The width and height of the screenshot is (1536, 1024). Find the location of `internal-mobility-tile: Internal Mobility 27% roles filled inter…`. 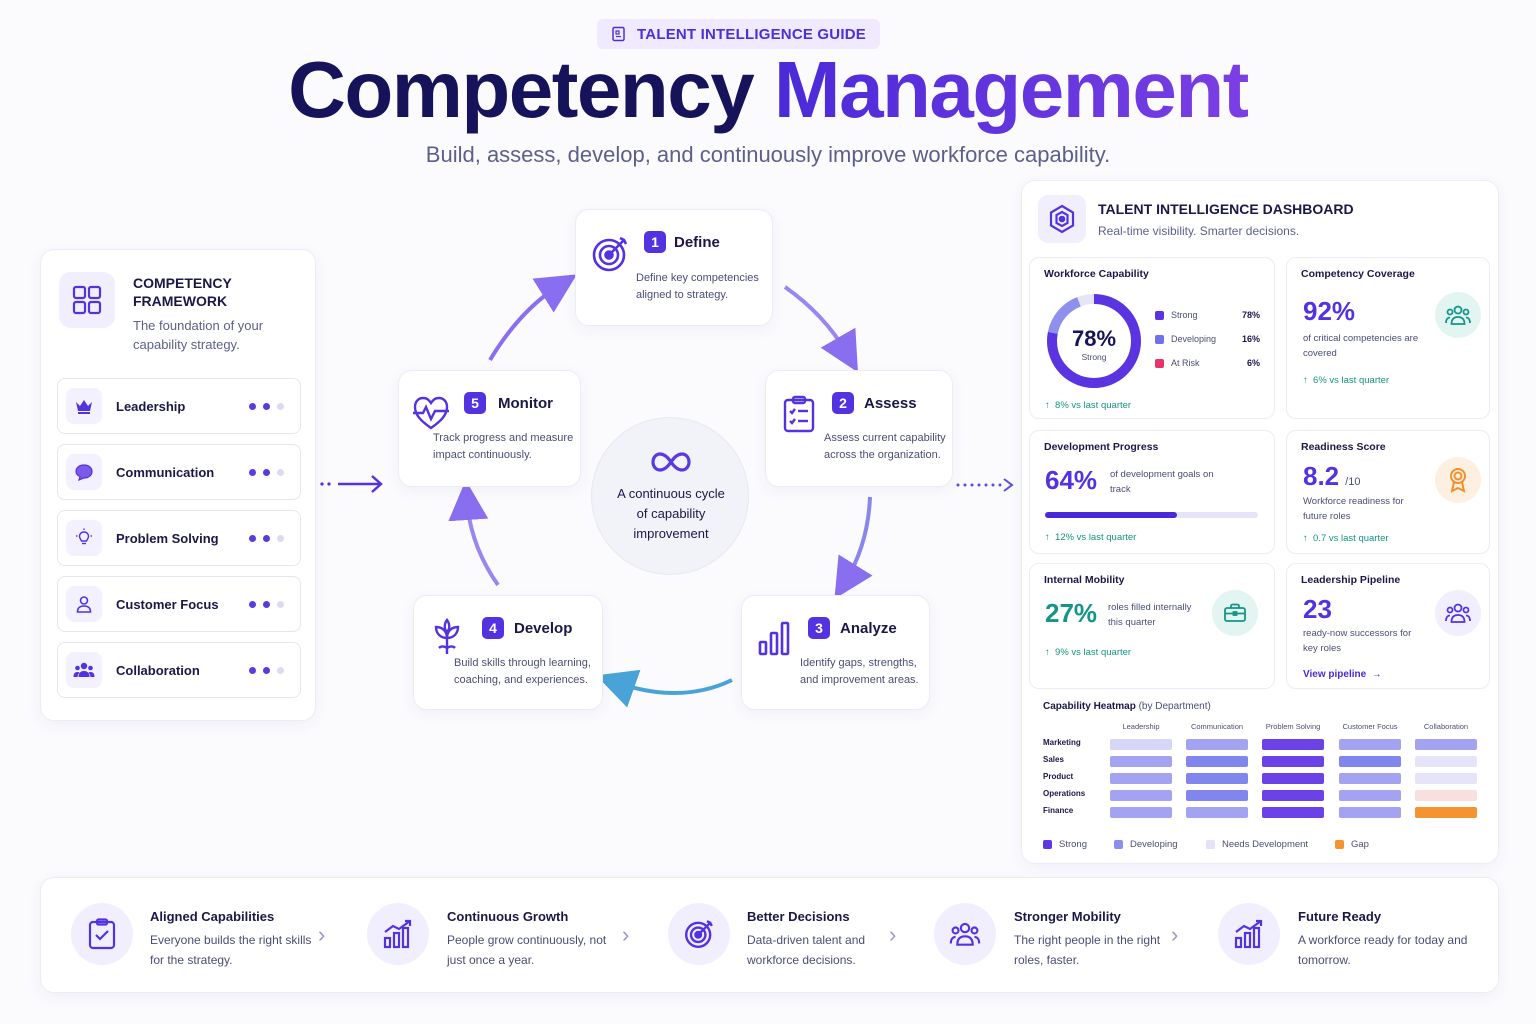

internal-mobility-tile: Internal Mobility 27% roles filled inter… is located at coordinates (1152, 626).